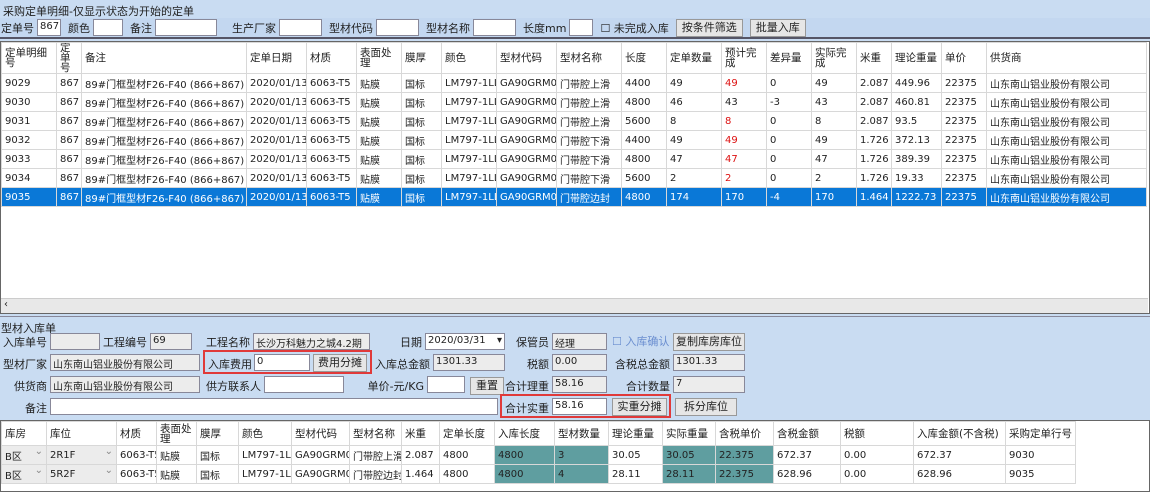  What do you see at coordinates (69, 58) in the screenshot?
I see `column-header: 定单号` at bounding box center [69, 58].